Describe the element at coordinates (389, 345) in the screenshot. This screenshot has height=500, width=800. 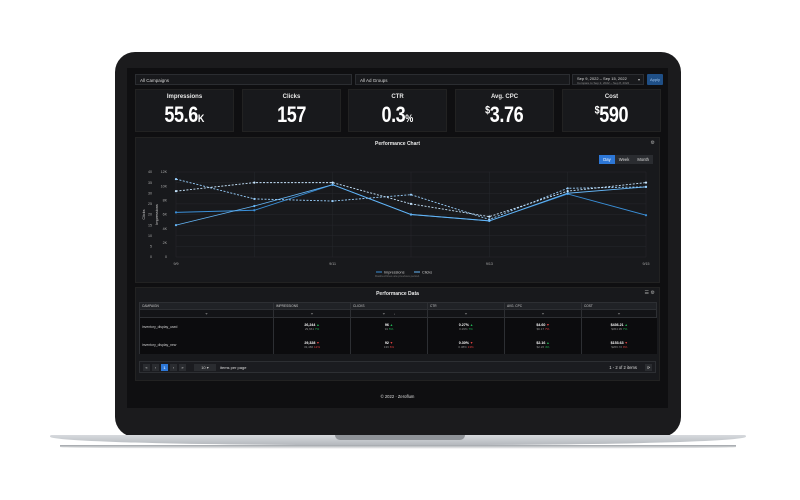
I see `clicks-cell: 92 ▼ 136 6%` at that location.